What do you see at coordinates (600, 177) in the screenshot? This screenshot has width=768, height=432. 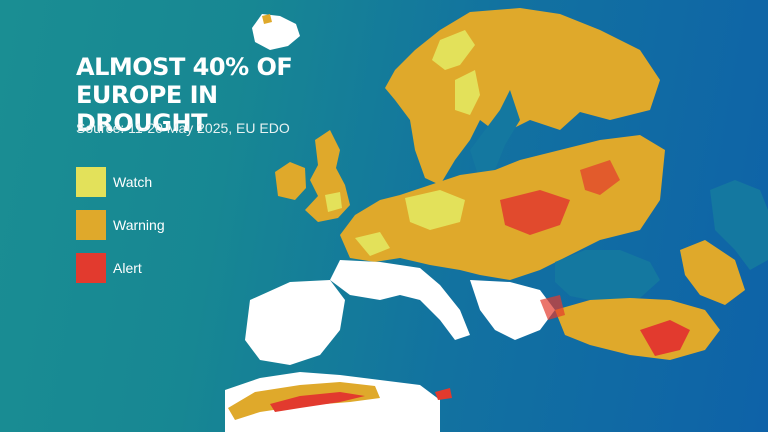 I see `map-alert-east` at bounding box center [600, 177].